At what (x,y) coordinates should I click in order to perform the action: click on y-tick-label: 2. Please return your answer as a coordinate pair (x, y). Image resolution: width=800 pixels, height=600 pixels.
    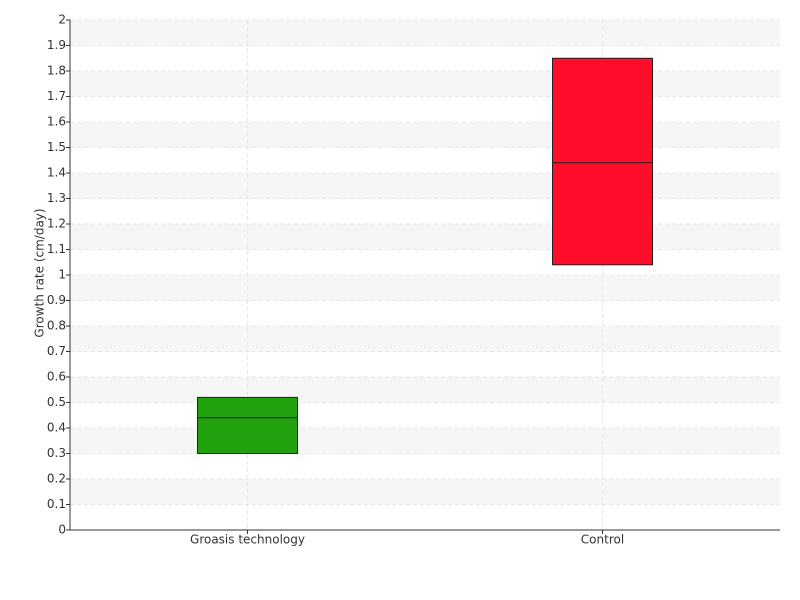
    Looking at the image, I should click on (62, 20).